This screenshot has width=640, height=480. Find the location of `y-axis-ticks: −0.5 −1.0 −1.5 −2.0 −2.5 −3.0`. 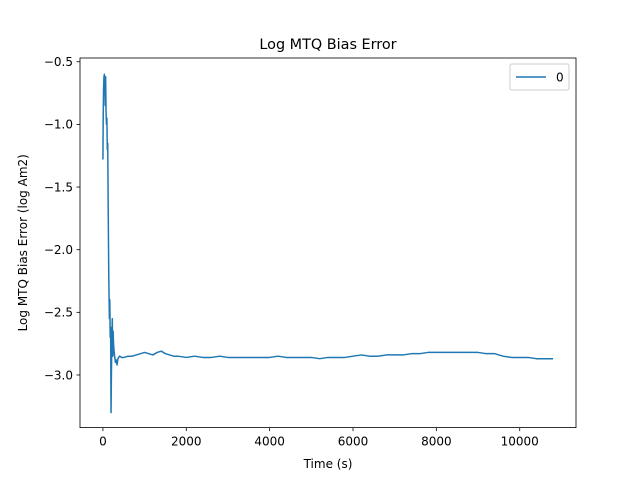

y-axis-ticks: −0.5 −1.0 −1.5 −2.0 −2.5 −3.0 is located at coordinates (62, 218).